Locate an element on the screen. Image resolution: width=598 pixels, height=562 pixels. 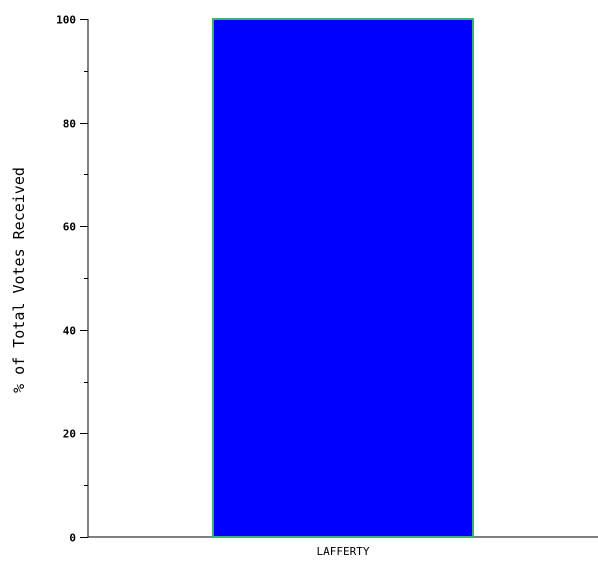
y-axis: 0 20 40 60 80 100 is located at coordinates (72, 279).